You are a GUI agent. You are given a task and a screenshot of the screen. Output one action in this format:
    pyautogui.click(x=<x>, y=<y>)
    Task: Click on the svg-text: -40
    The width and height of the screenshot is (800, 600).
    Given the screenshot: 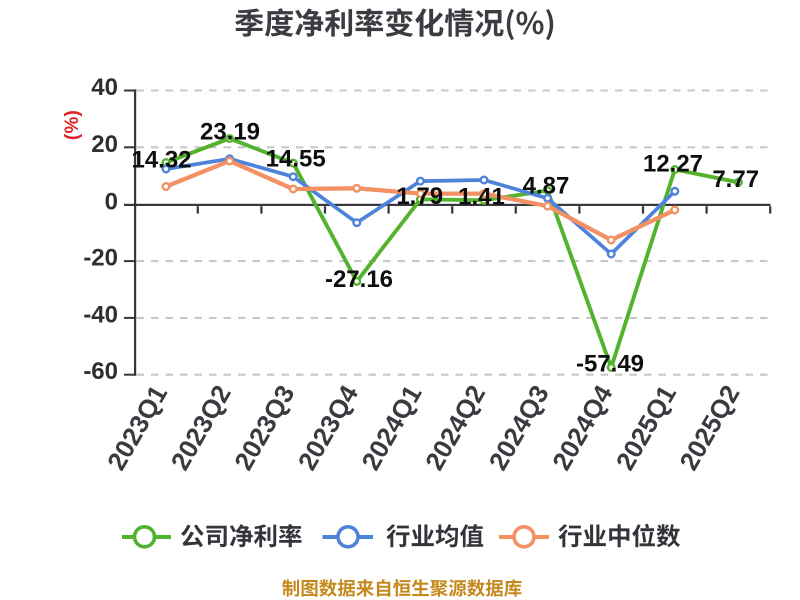 What is the action you would take?
    pyautogui.click(x=100, y=314)
    